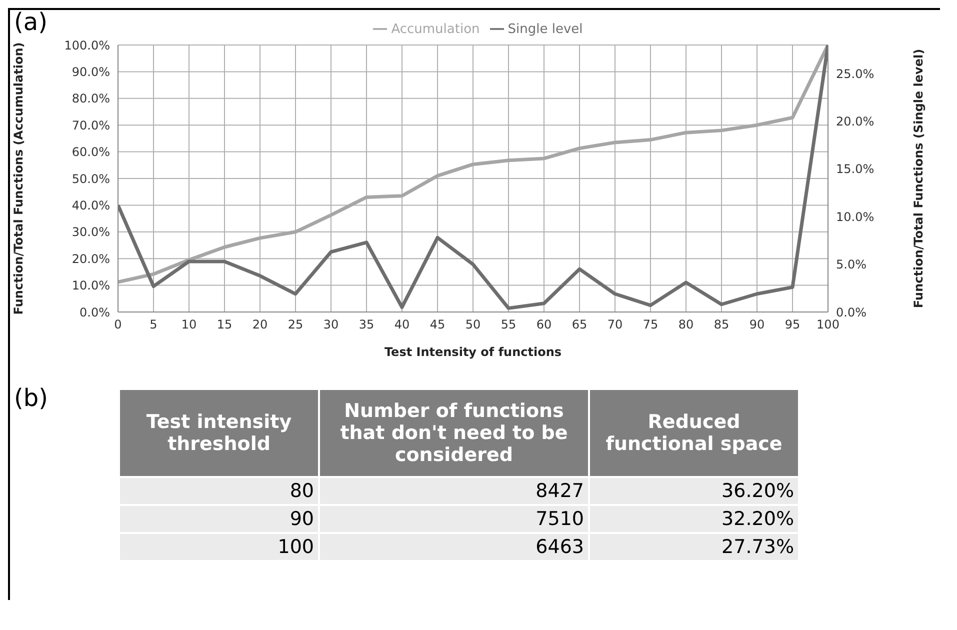  Describe the element at coordinates (302, 491) in the screenshot. I see `text: 80` at that location.